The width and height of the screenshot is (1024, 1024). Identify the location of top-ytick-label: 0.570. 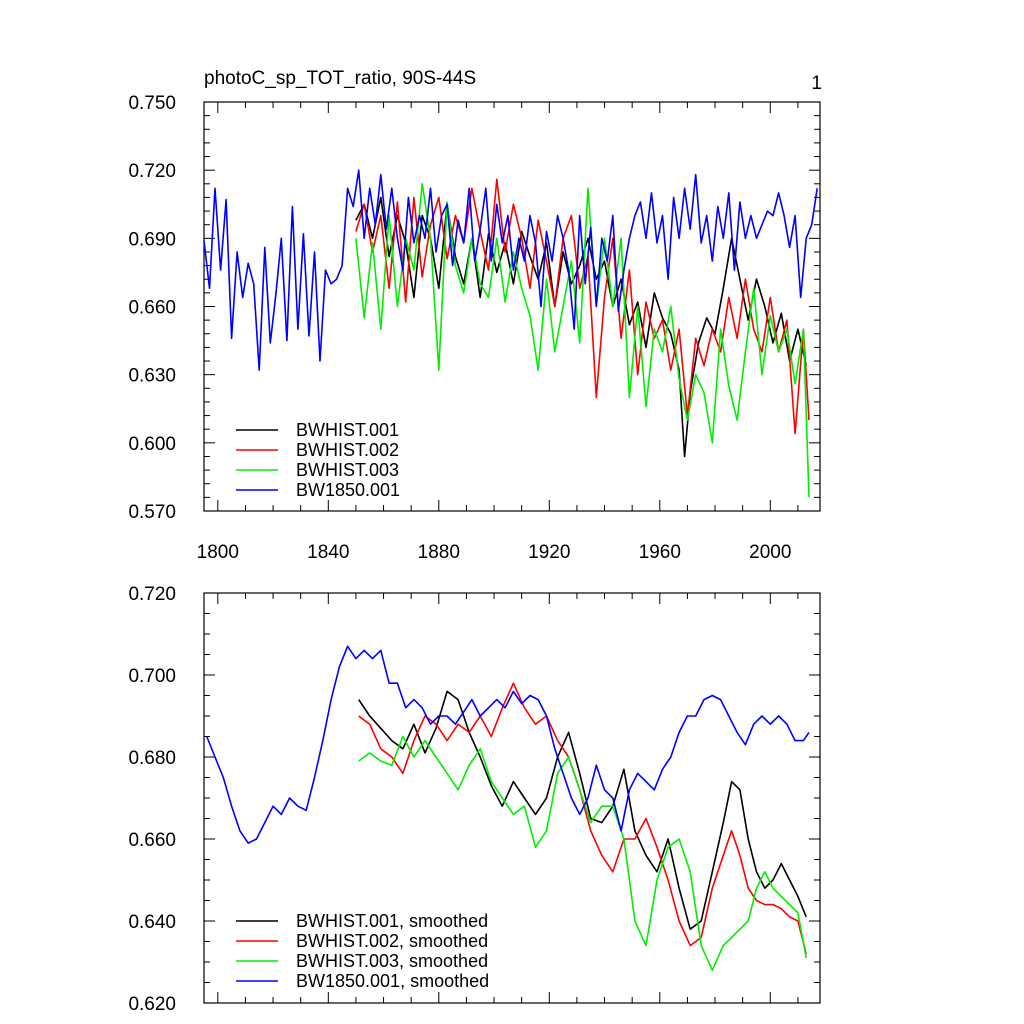
(152, 512).